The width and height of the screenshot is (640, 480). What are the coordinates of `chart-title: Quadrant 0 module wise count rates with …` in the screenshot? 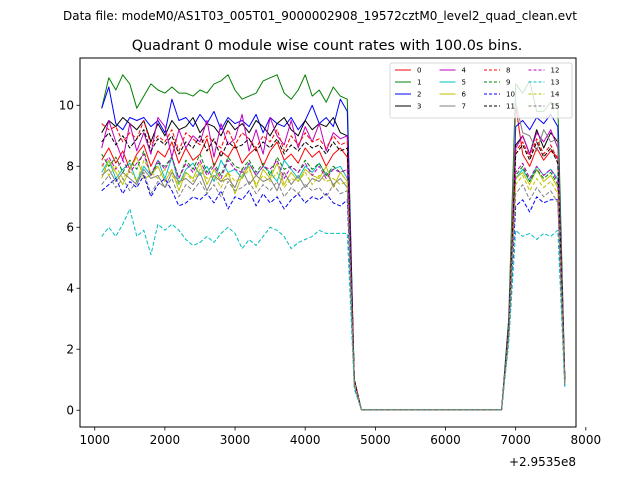 It's located at (327, 46).